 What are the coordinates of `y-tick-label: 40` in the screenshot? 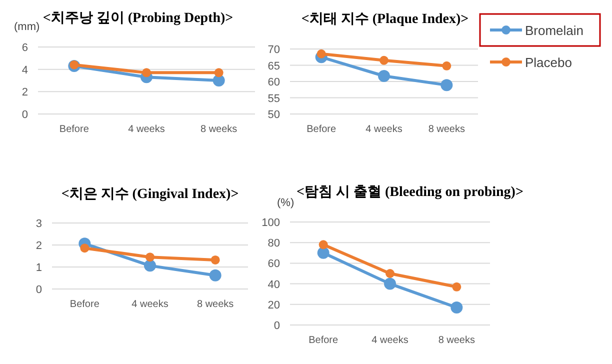 It's located at (274, 284).